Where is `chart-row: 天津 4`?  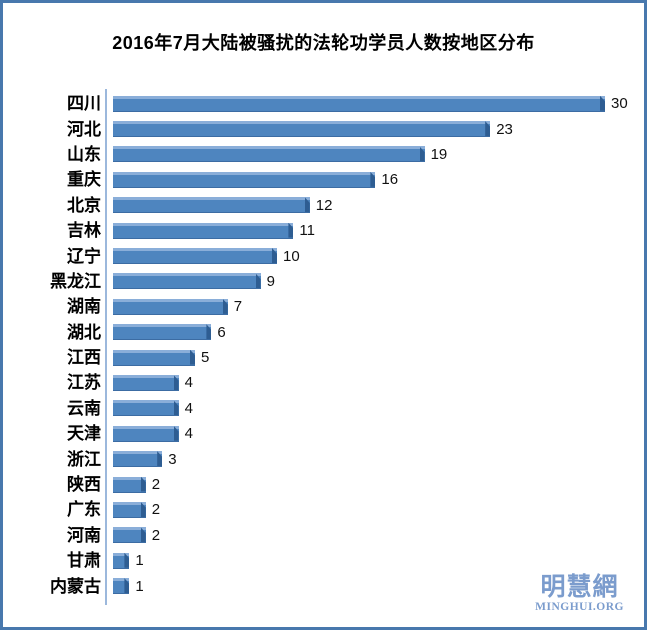
chart-row: 天津 4 is located at coordinates (323, 433).